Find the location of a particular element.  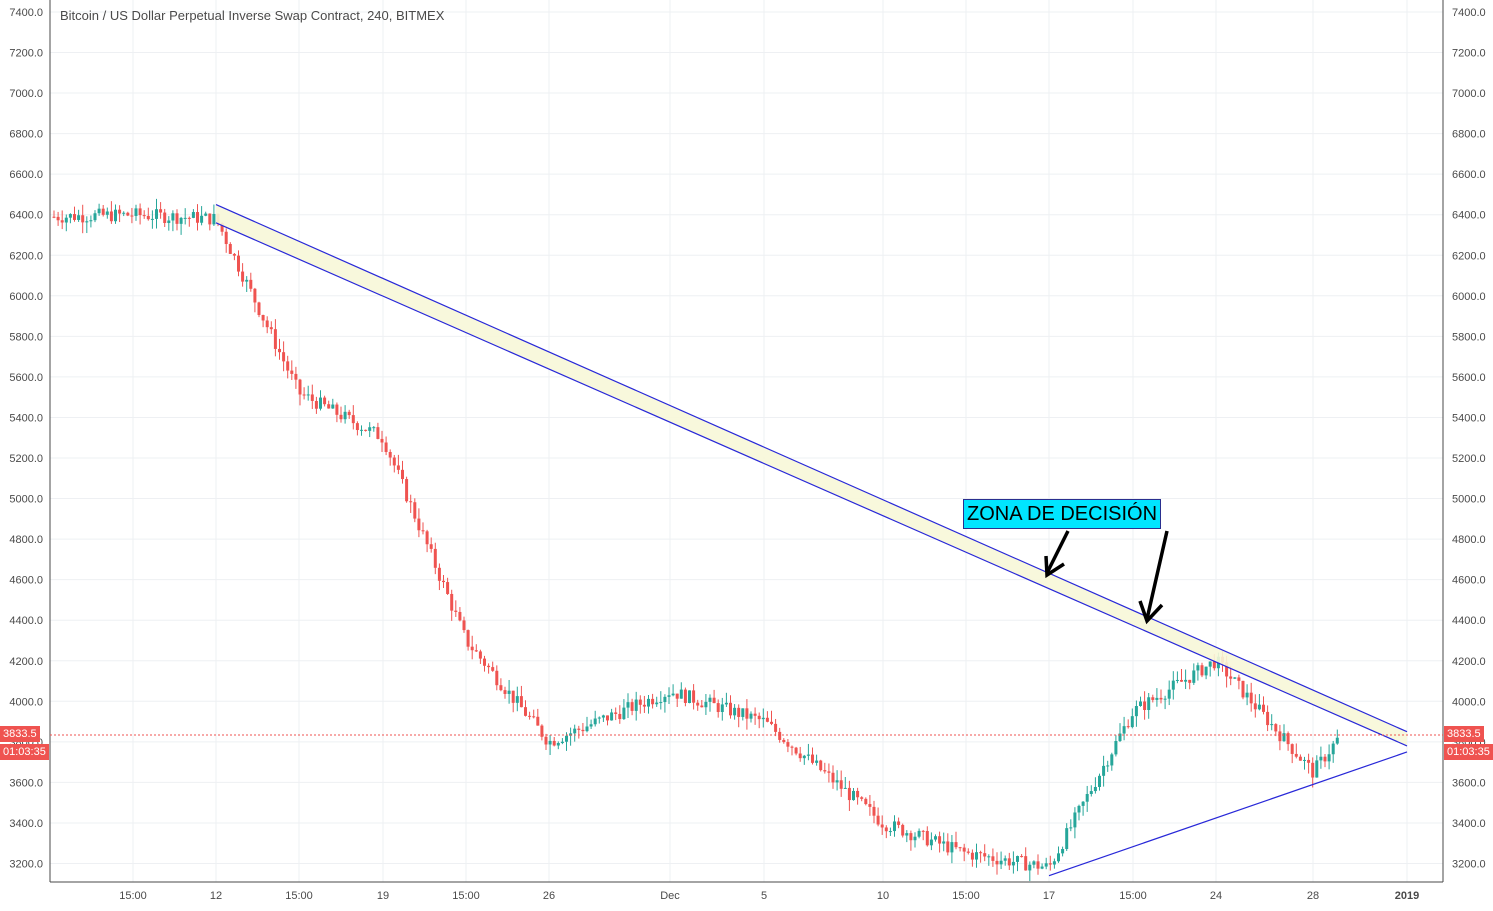

y-tick-label-left: 4600.0 is located at coordinates (26, 581).